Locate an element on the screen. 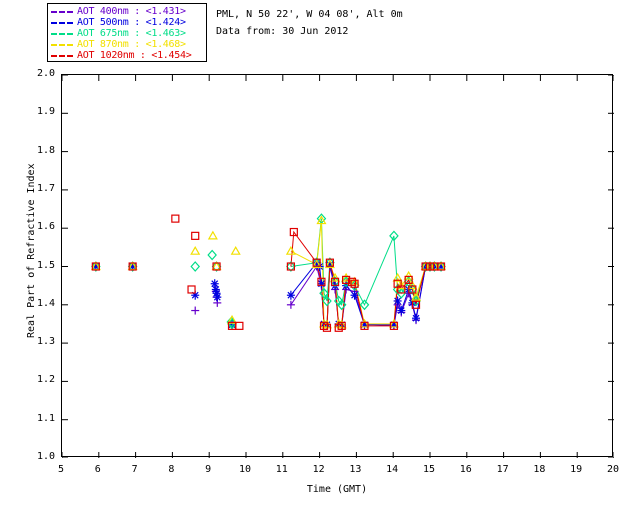  series-line is located at coordinates (344, 262).